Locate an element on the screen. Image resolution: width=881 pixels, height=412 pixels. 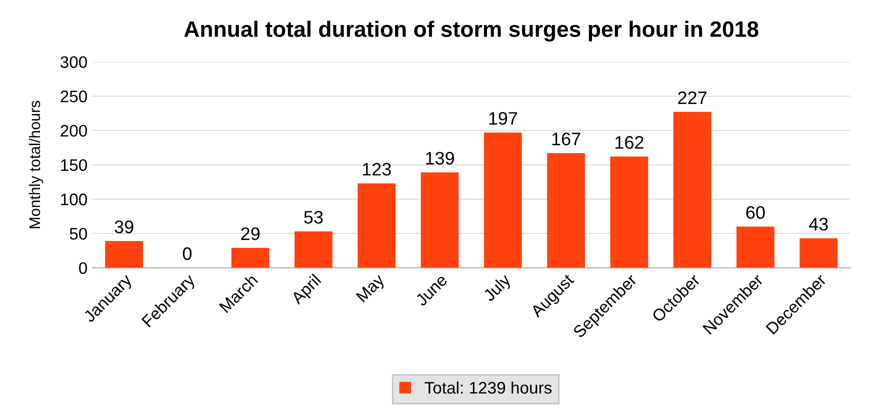
y-tick-label: 50 is located at coordinates (78, 234).